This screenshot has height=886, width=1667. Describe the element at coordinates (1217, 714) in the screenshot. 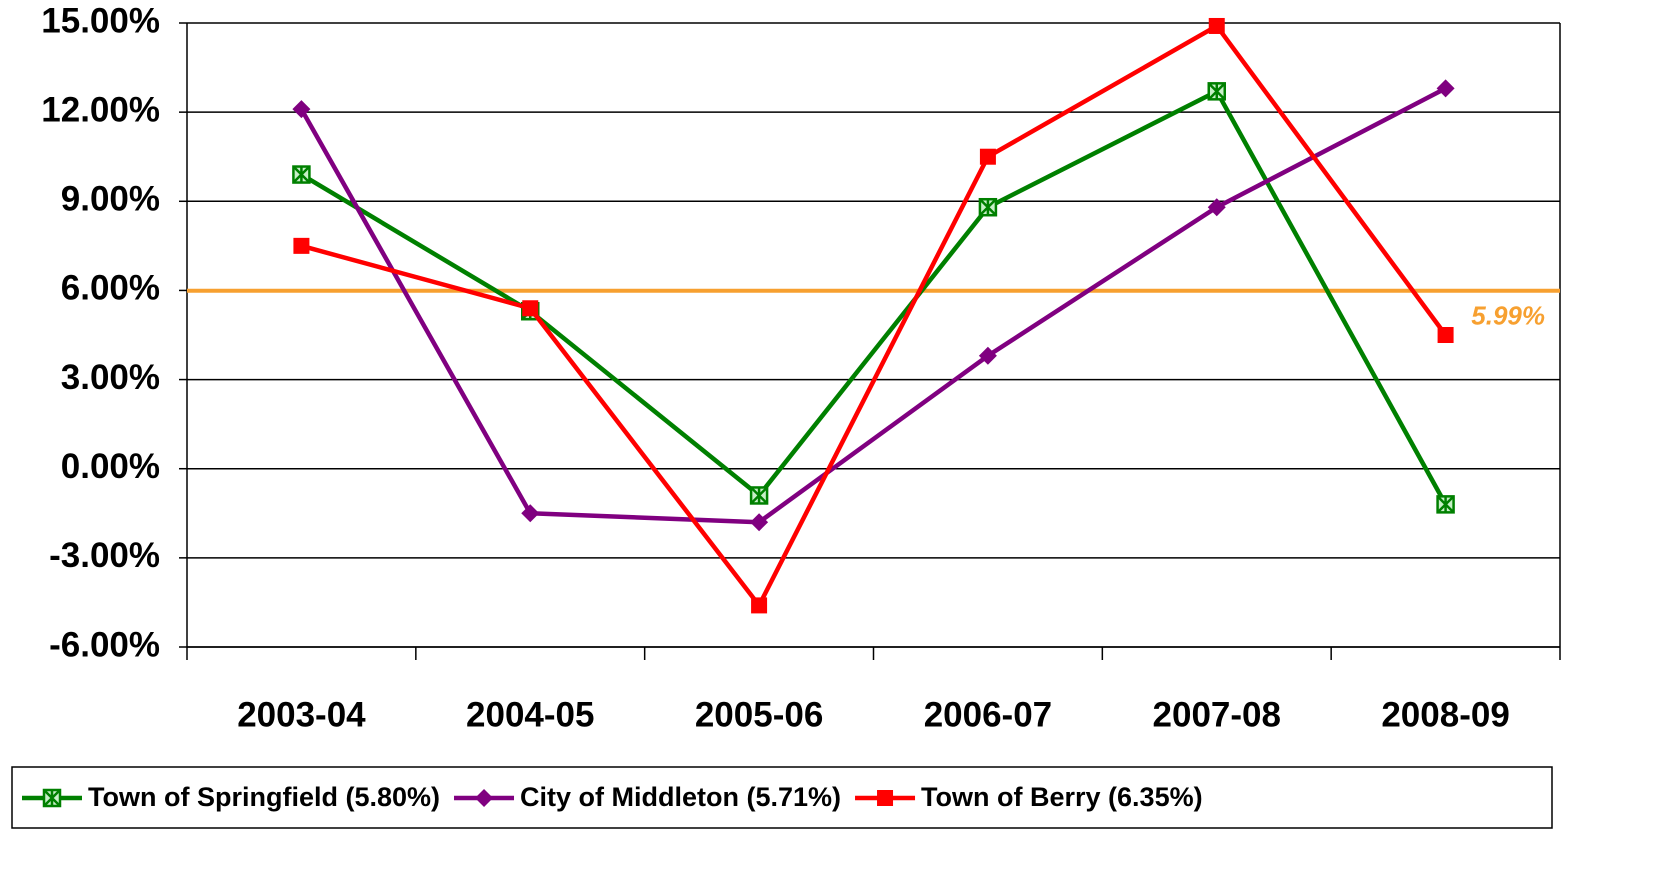

I see `x-tick-label: 2007-08` at that location.